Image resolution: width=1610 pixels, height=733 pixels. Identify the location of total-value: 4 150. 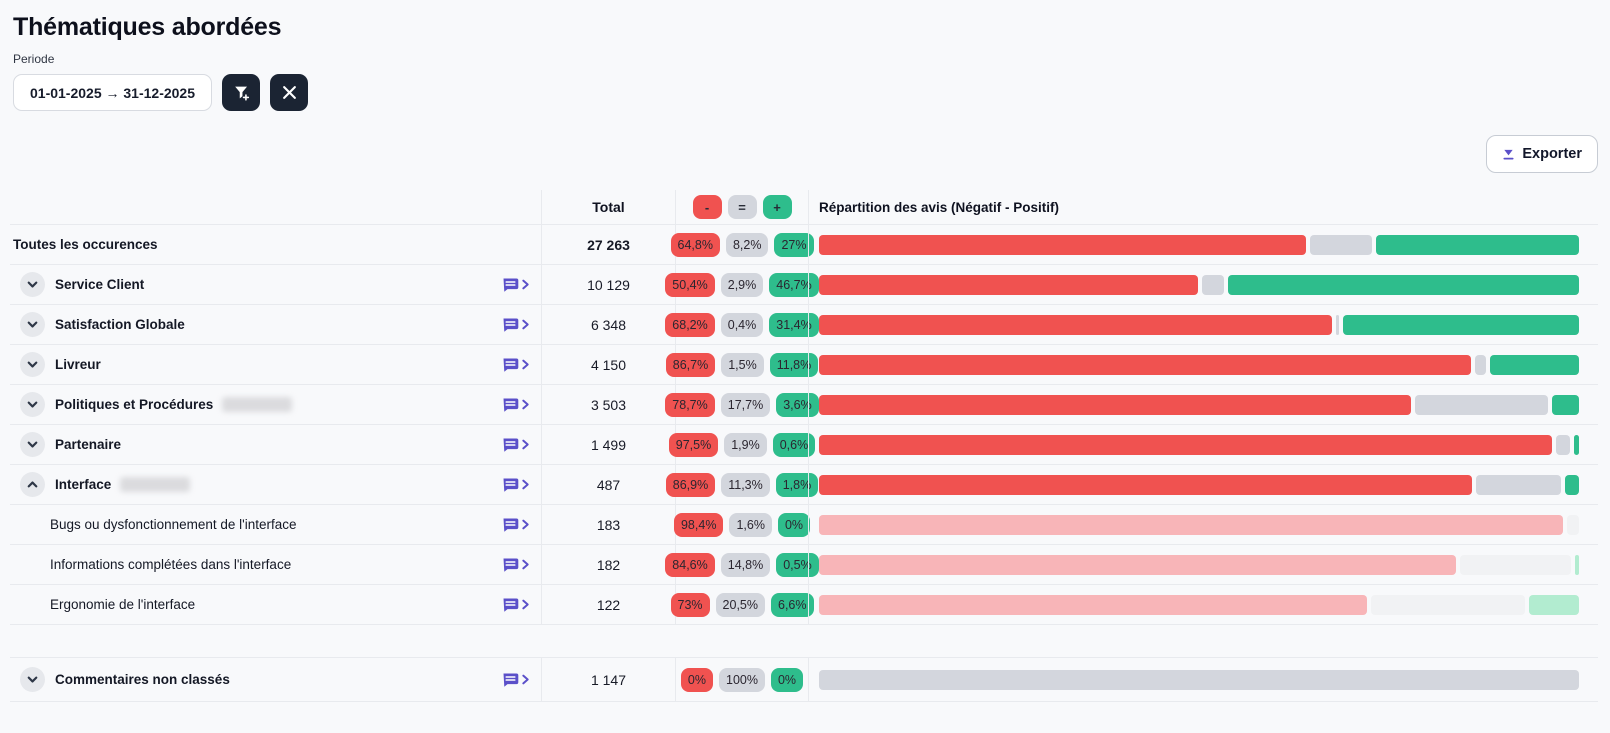
(608, 364).